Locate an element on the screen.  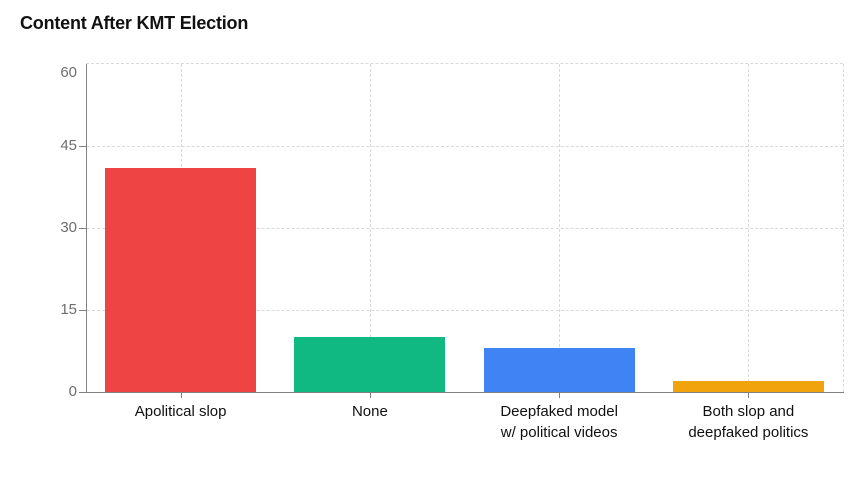
x-category-label-deepfaked-model-w-political-videos: Deepfaked model w/ political videos is located at coordinates (559, 422).